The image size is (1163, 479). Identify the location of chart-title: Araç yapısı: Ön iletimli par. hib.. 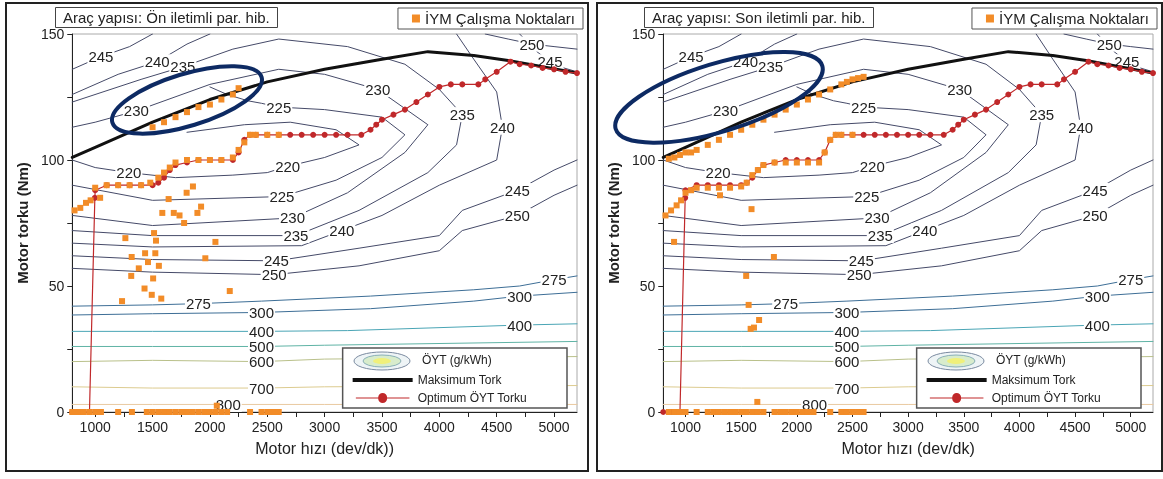
(166, 17).